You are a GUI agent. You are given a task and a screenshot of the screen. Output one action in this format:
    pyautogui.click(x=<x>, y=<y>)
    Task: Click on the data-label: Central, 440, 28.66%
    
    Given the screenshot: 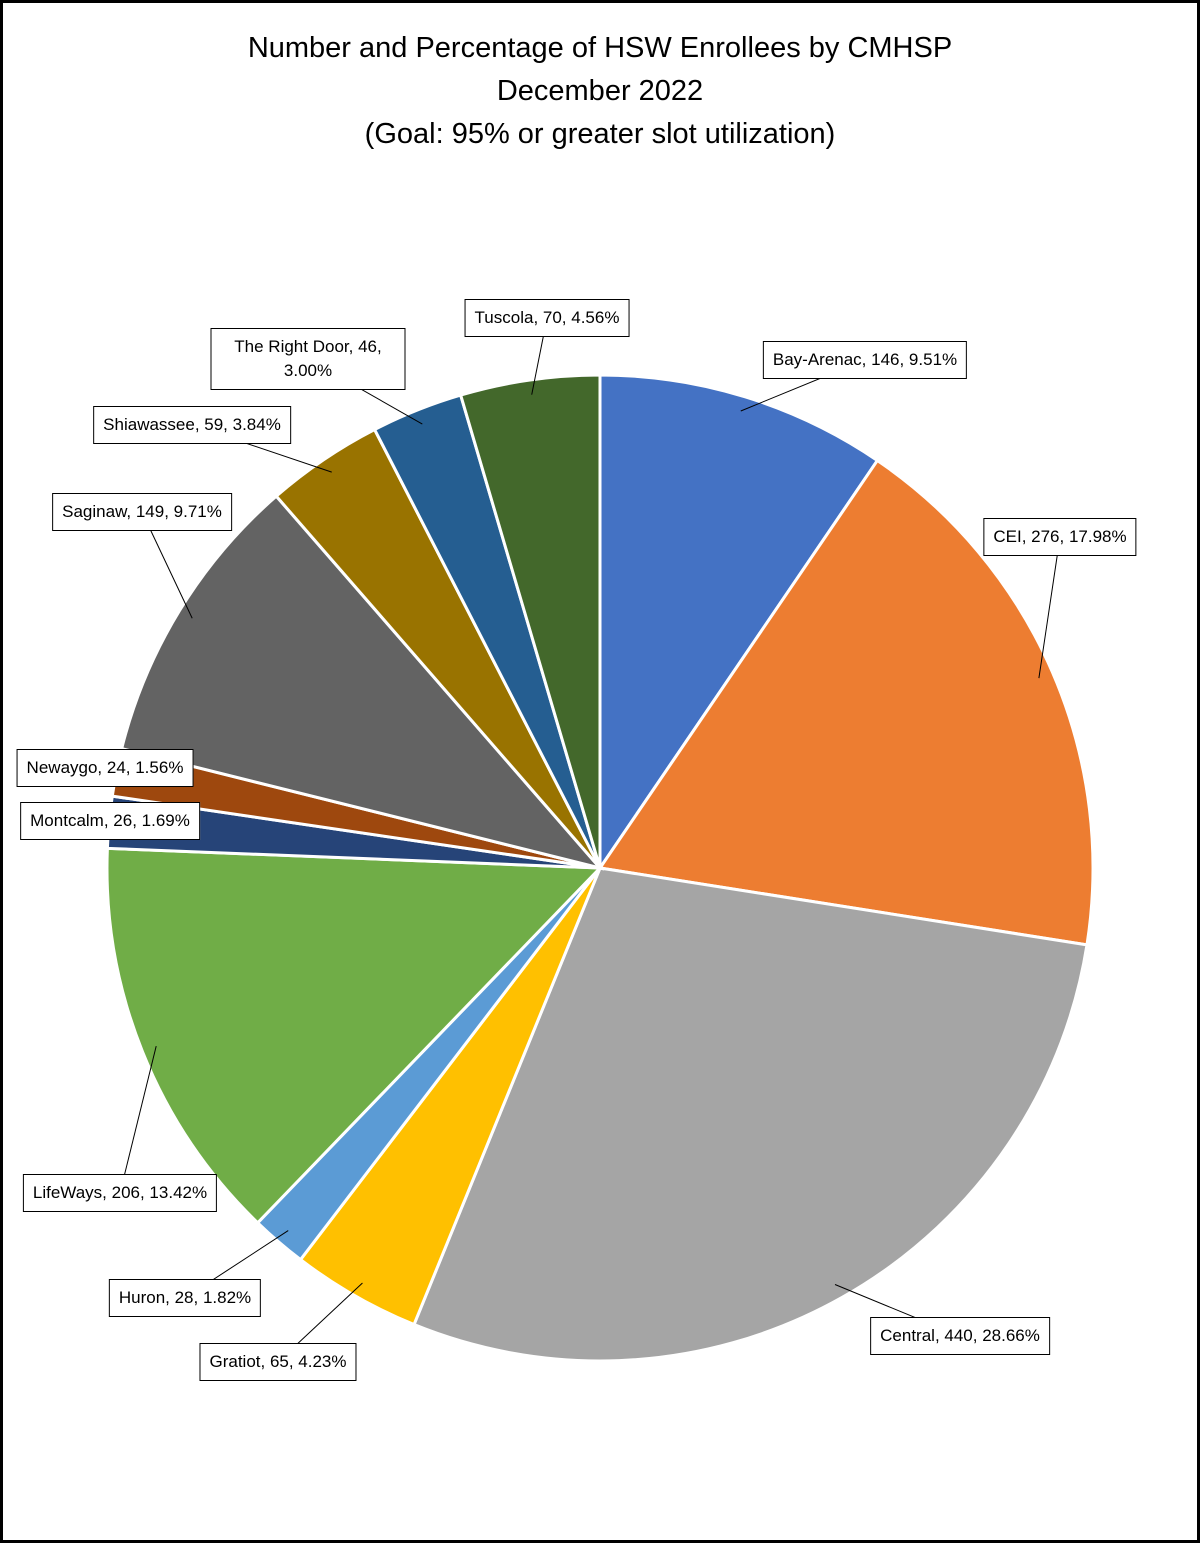 What is the action you would take?
    pyautogui.click(x=960, y=1336)
    